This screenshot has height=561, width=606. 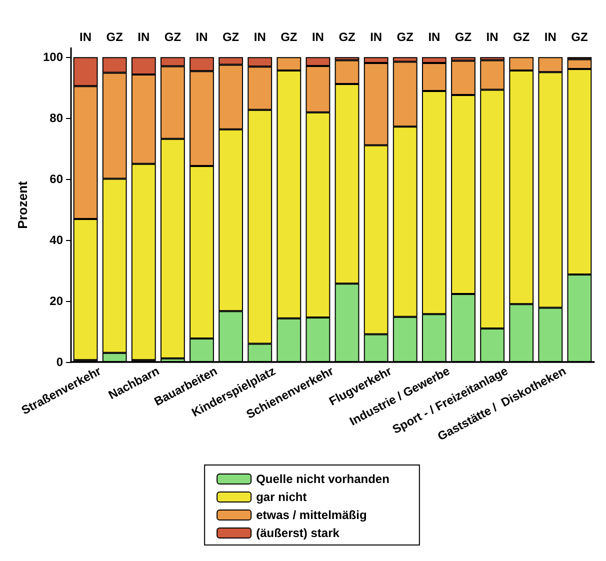 I want to click on legend-label: Quelle nicht vorhanden, so click(x=323, y=479).